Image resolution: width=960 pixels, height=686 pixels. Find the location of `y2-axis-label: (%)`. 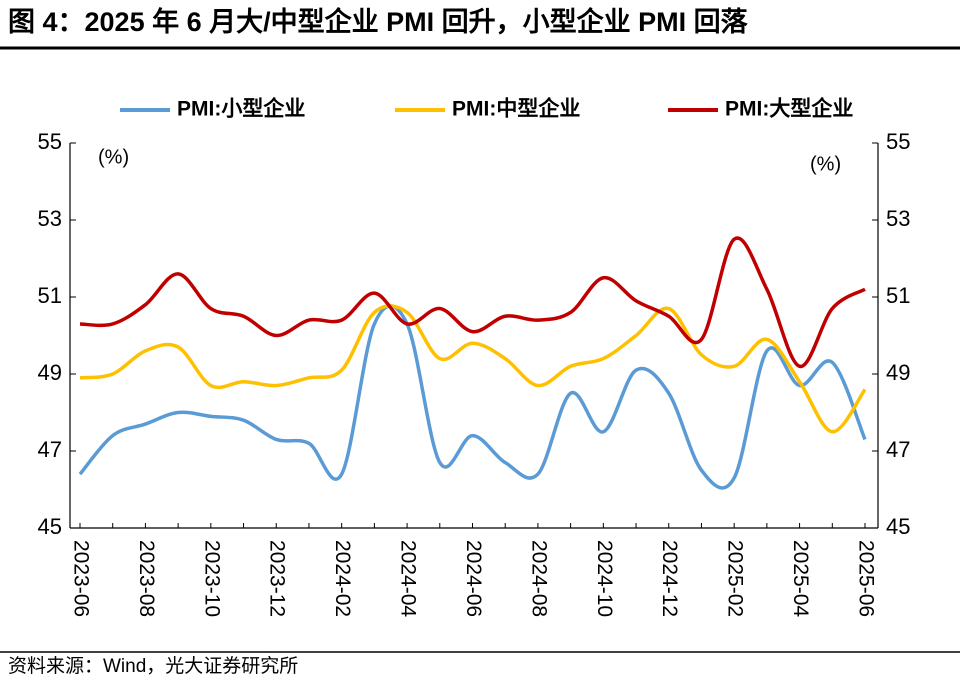

y2-axis-label: (%) is located at coordinates (825, 164).